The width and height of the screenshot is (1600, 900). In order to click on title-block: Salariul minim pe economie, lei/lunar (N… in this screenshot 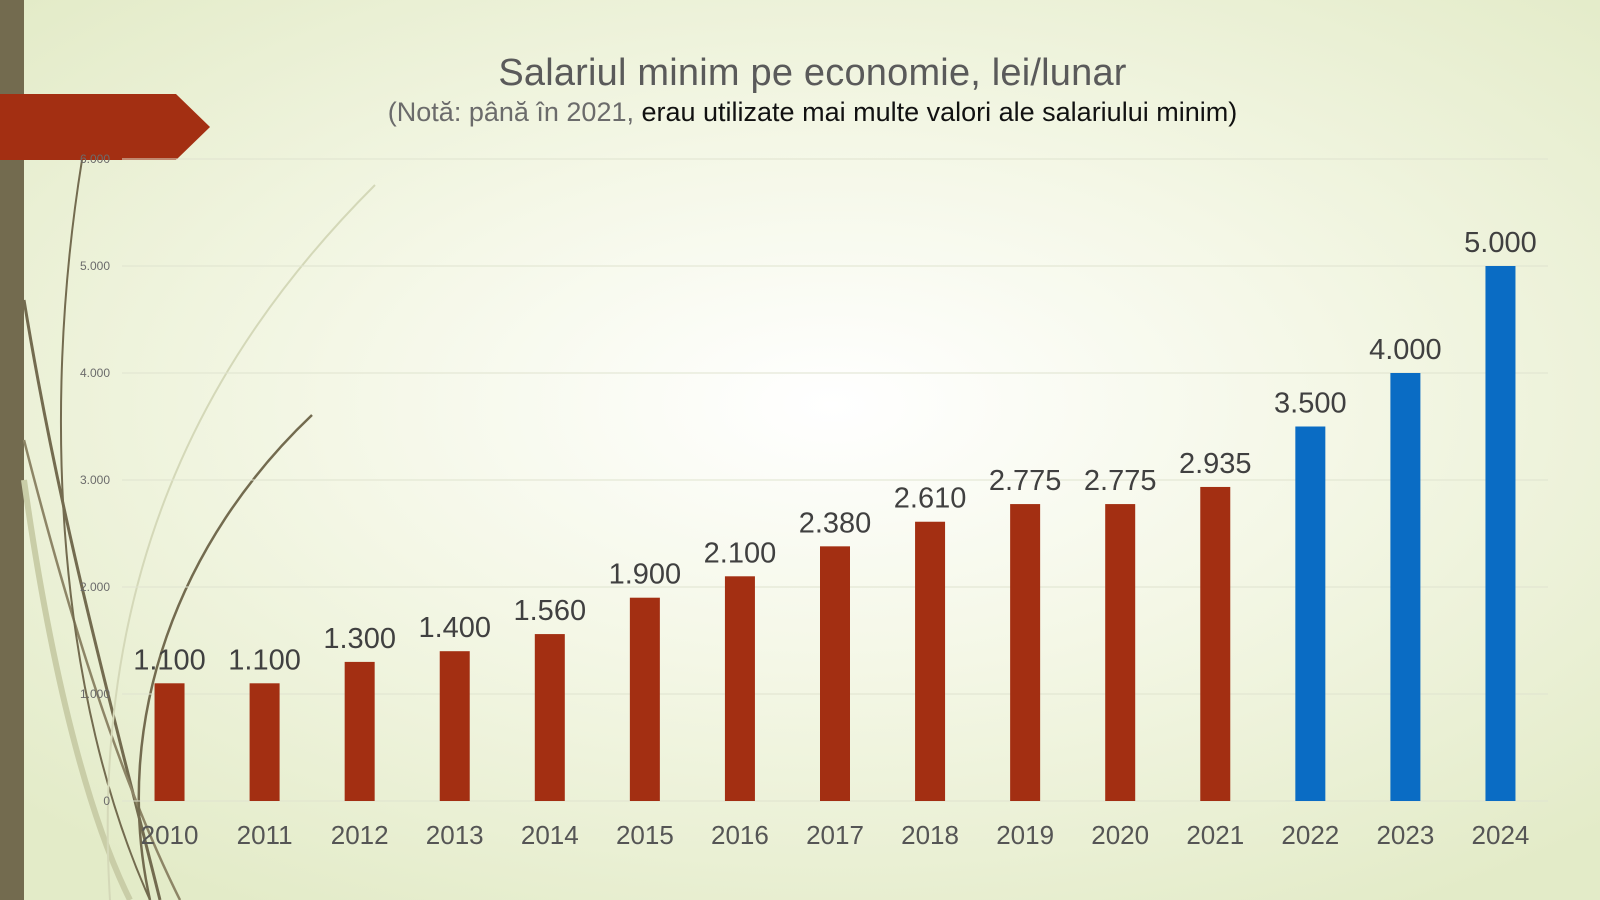, I will do `click(800, 90)`.